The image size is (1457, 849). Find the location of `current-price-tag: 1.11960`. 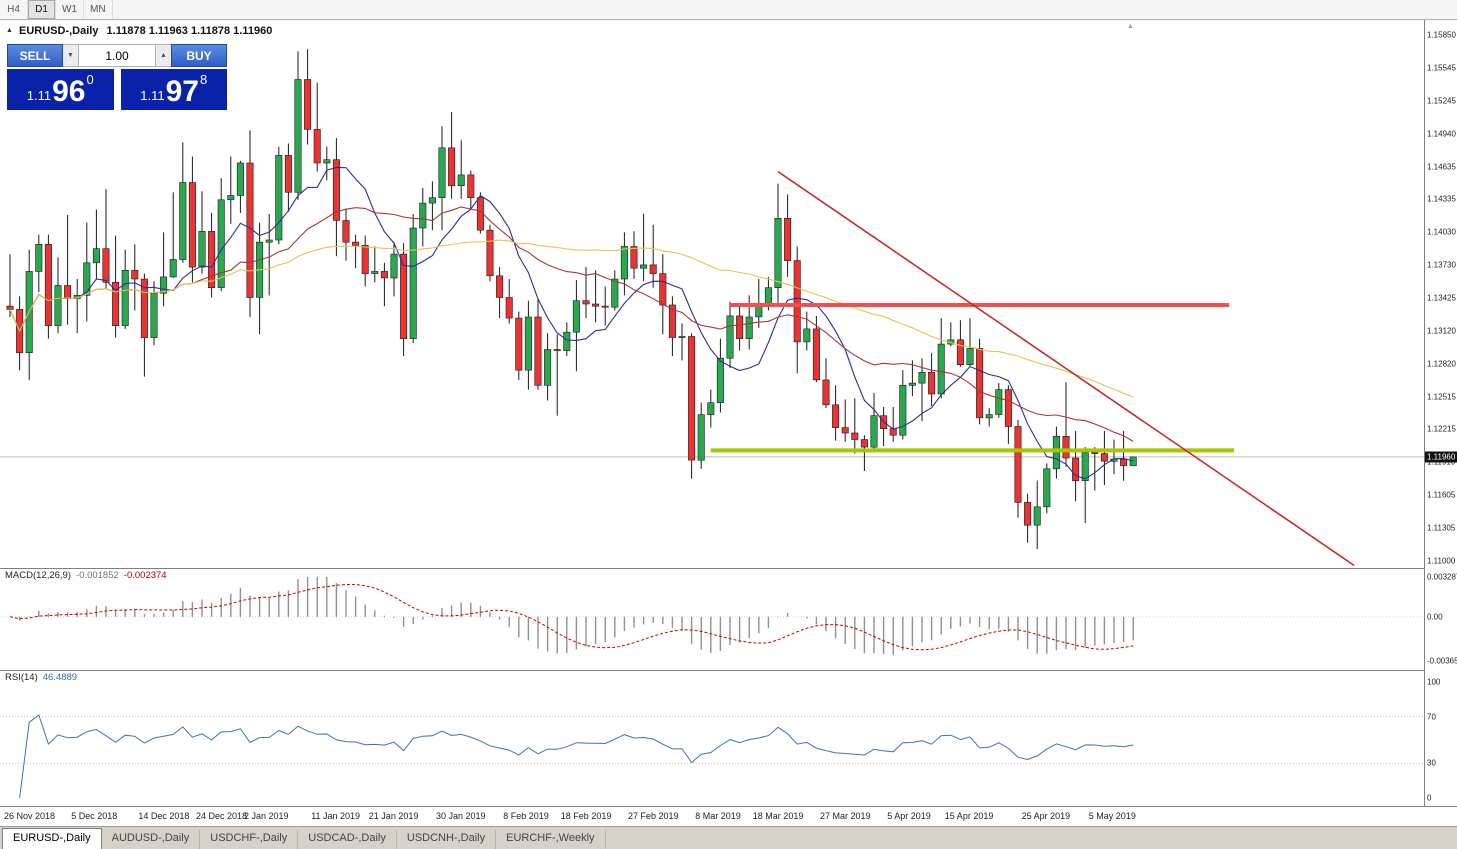

current-price-tag: 1.11960 is located at coordinates (1441, 457).